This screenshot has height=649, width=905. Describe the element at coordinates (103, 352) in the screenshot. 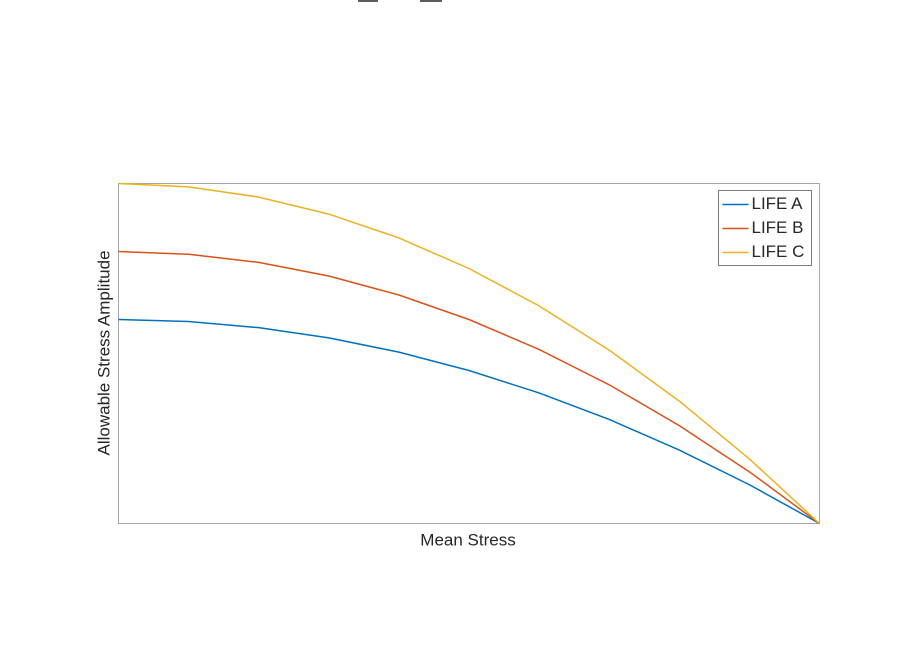

I see `y-axis-label: Allowable Stress Amplitude` at that location.